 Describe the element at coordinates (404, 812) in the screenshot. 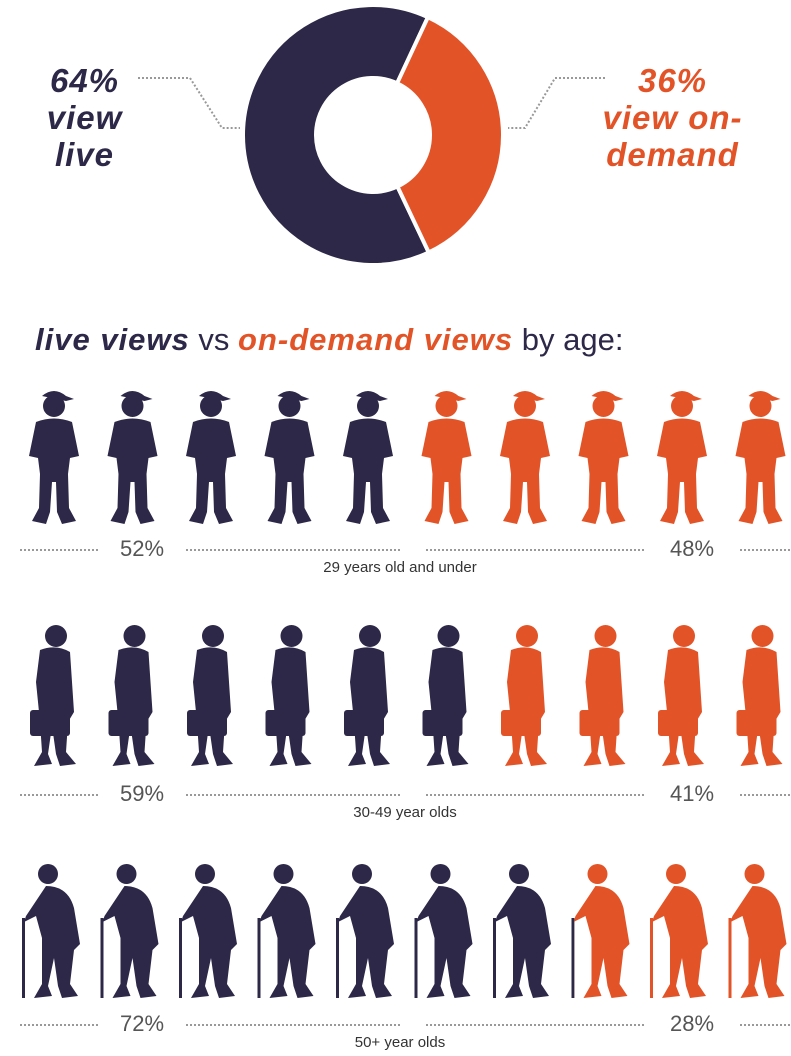

I see `group-label: 30-49 year olds` at that location.